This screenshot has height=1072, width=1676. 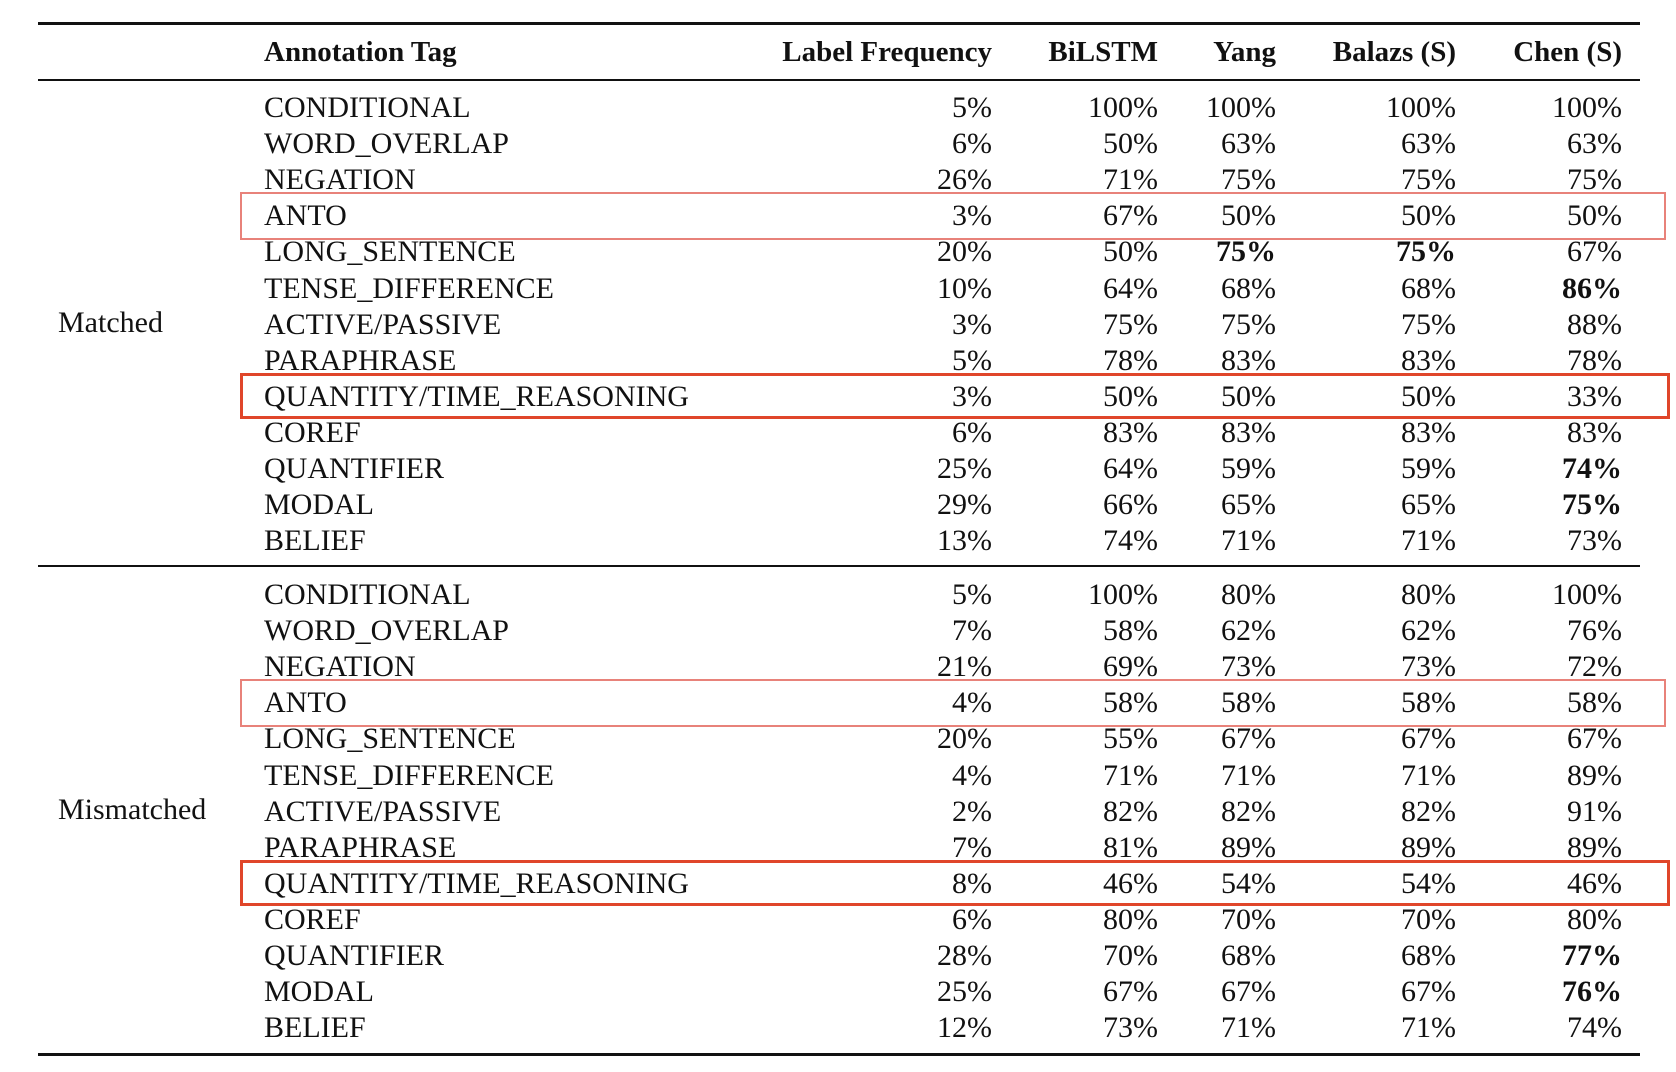 What do you see at coordinates (964, 955) in the screenshot?
I see `freq-cell: 28%` at bounding box center [964, 955].